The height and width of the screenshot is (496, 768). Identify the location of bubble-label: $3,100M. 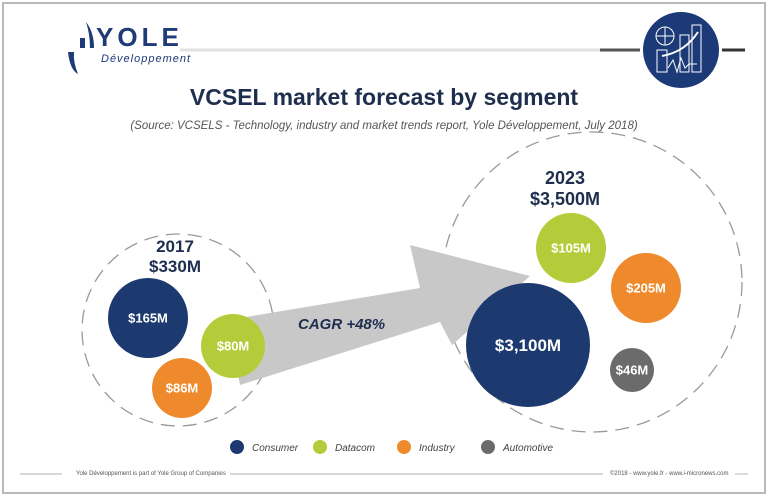
(528, 345).